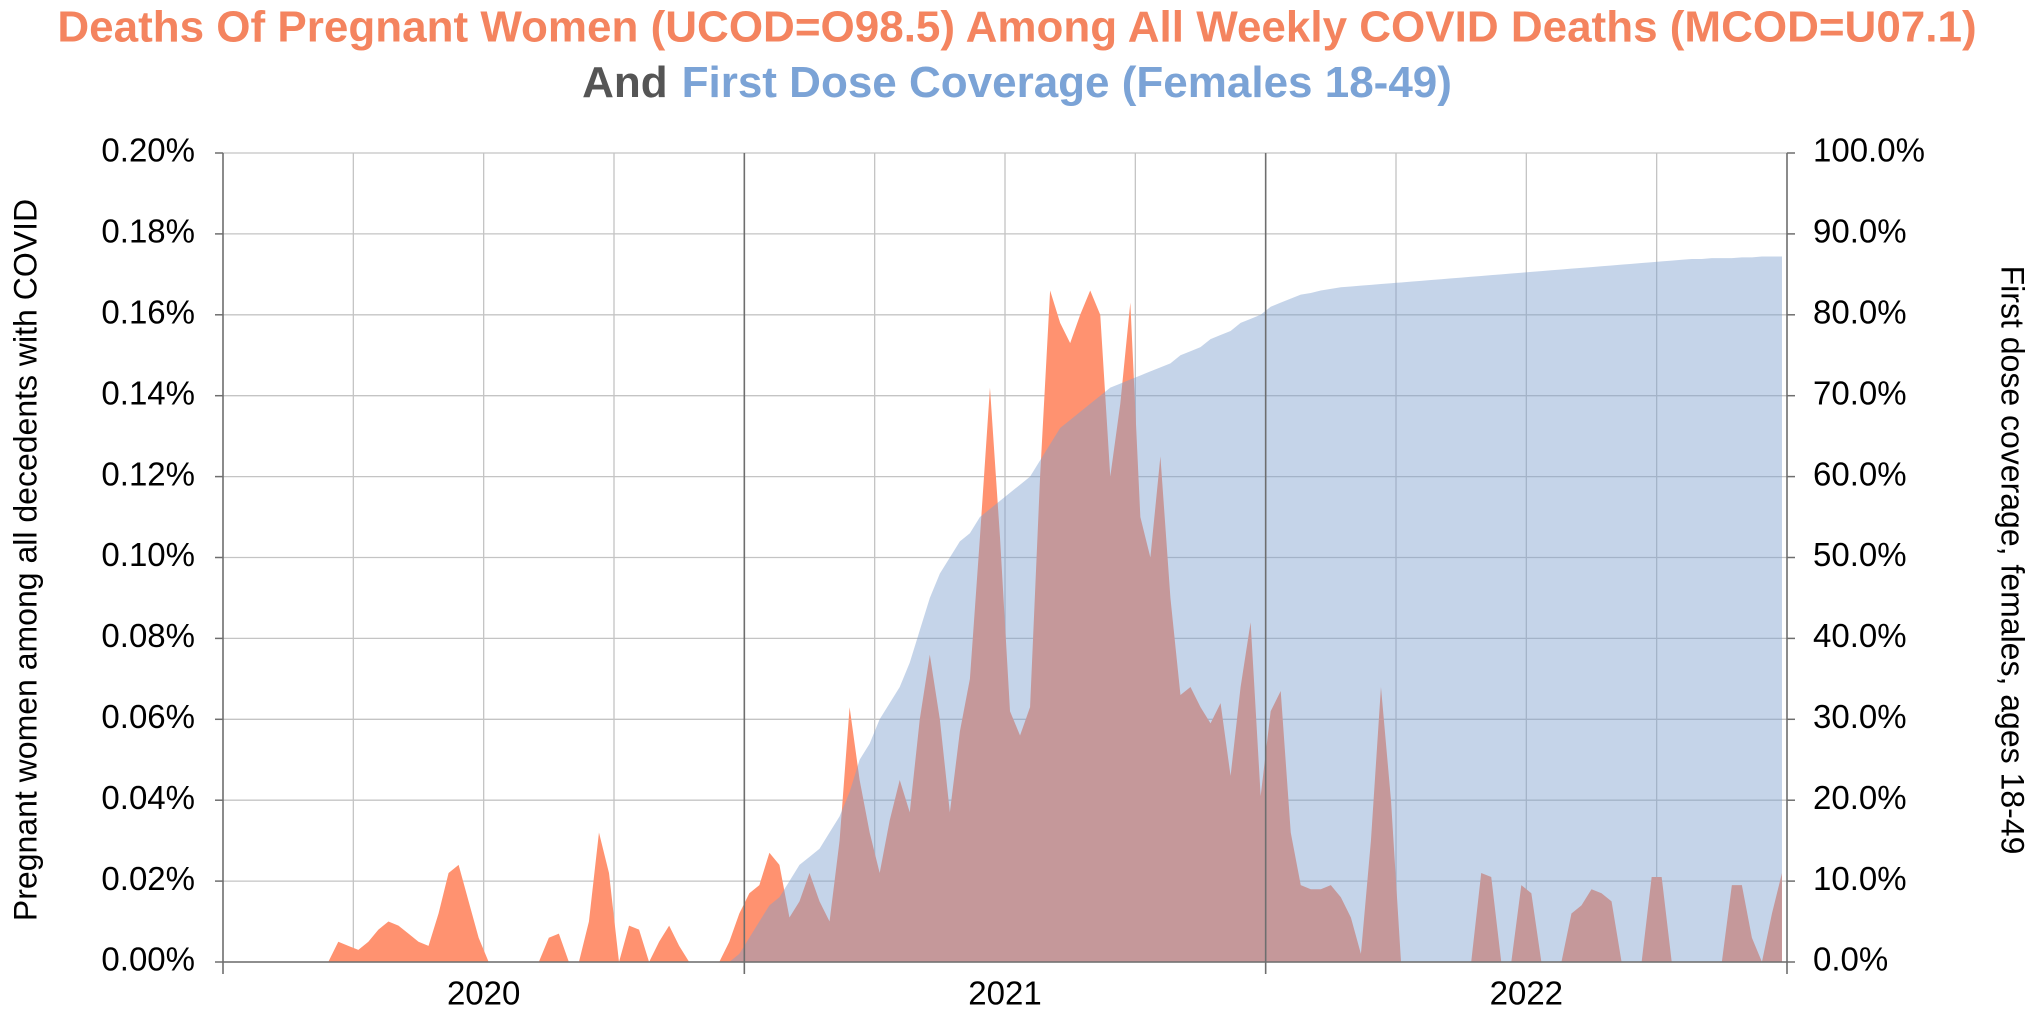 The height and width of the screenshot is (1019, 2035). Describe the element at coordinates (1067, 82) in the screenshot. I see `title-highlight: First Dose Coverage (Females 18-49)` at that location.